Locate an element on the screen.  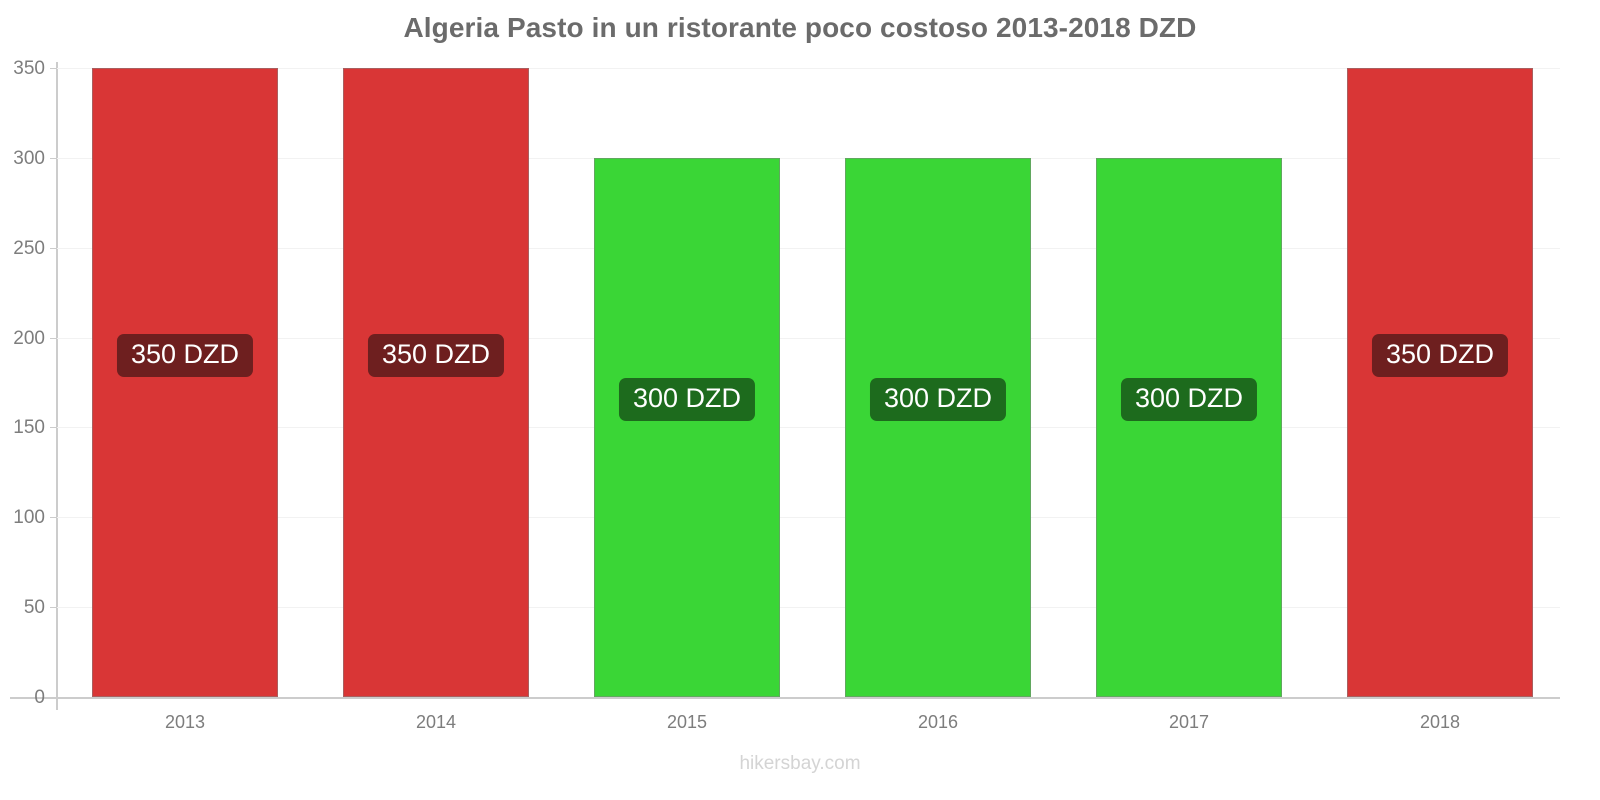
x-axis-tick-label: 2017 is located at coordinates (1189, 722).